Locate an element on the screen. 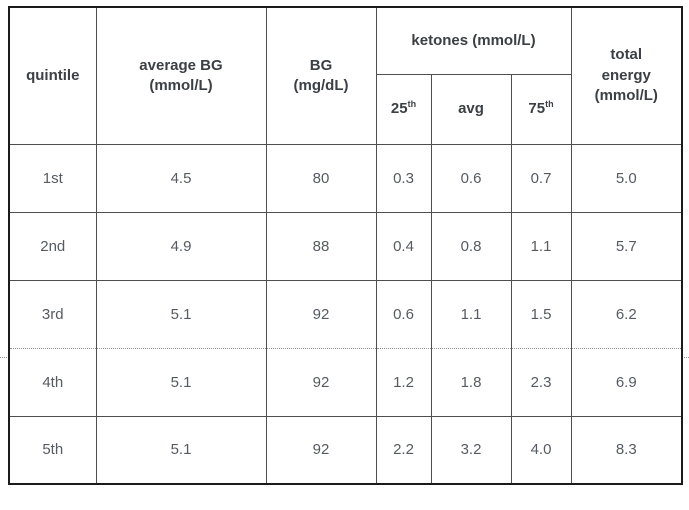  page-break-dotted-line-left is located at coordinates (4, 357).